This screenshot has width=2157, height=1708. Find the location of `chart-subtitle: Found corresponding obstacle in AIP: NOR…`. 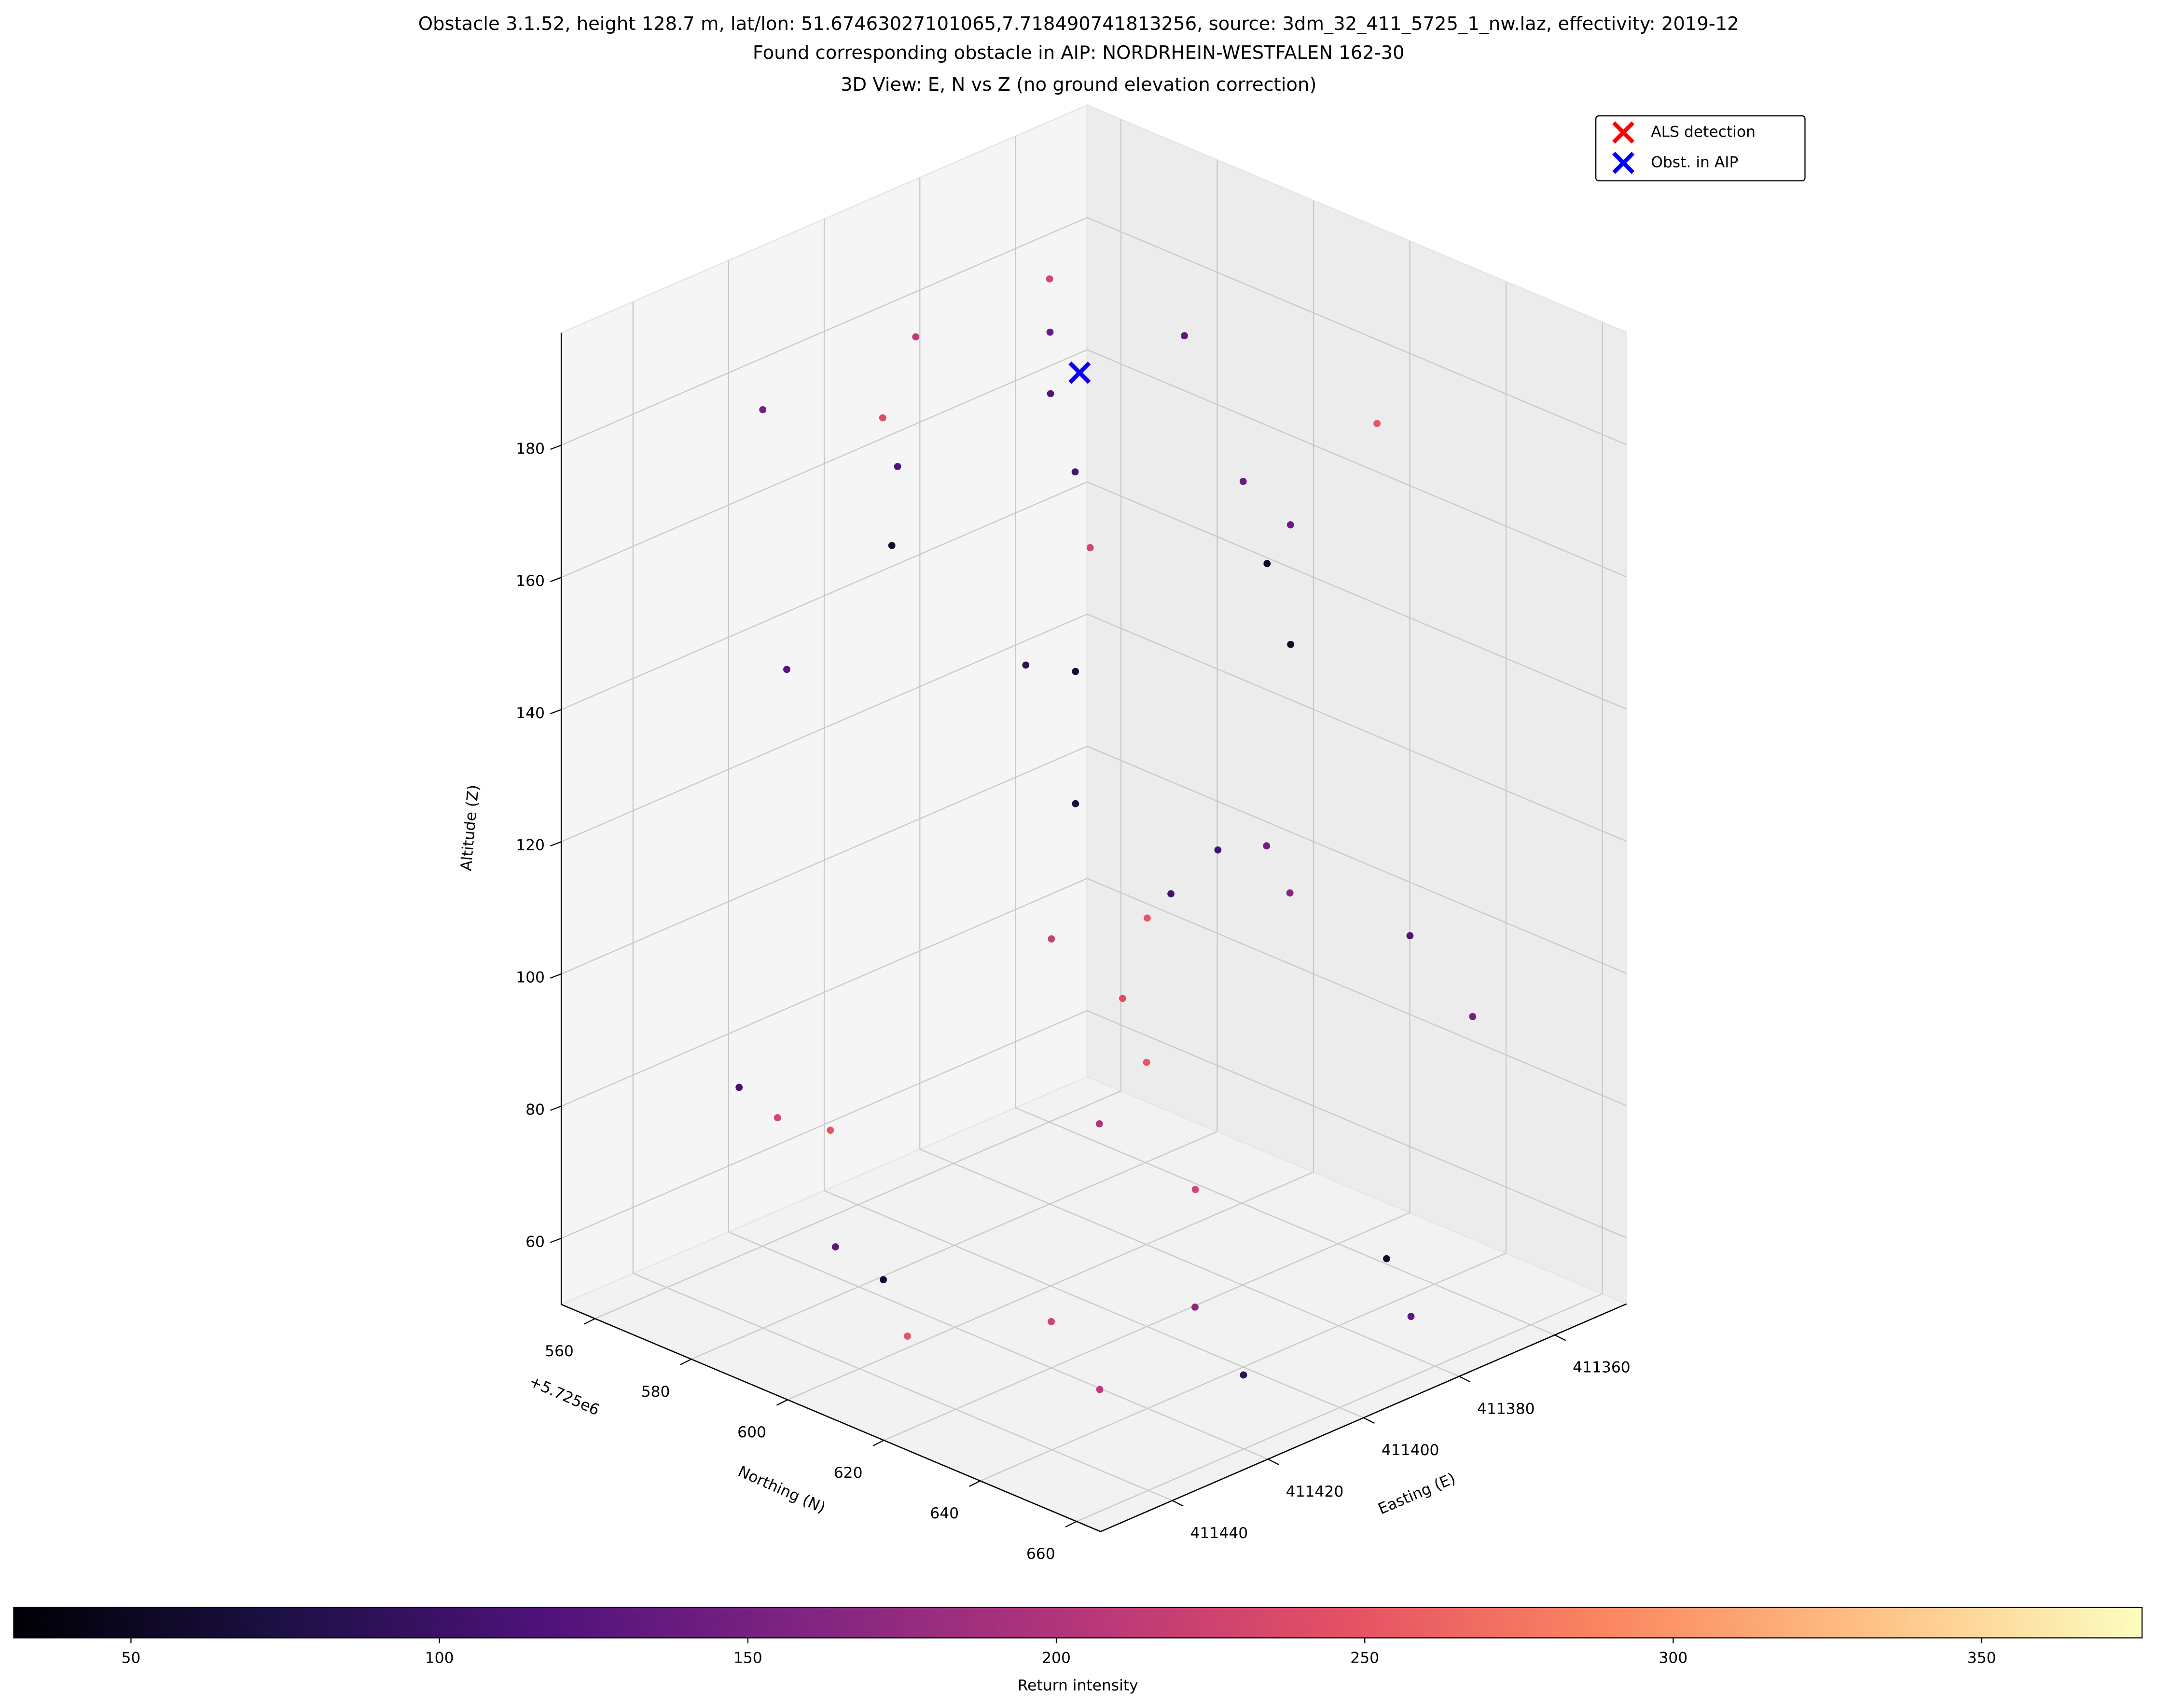

chart-subtitle: Found corresponding obstacle in AIP: NOR… is located at coordinates (1079, 53).